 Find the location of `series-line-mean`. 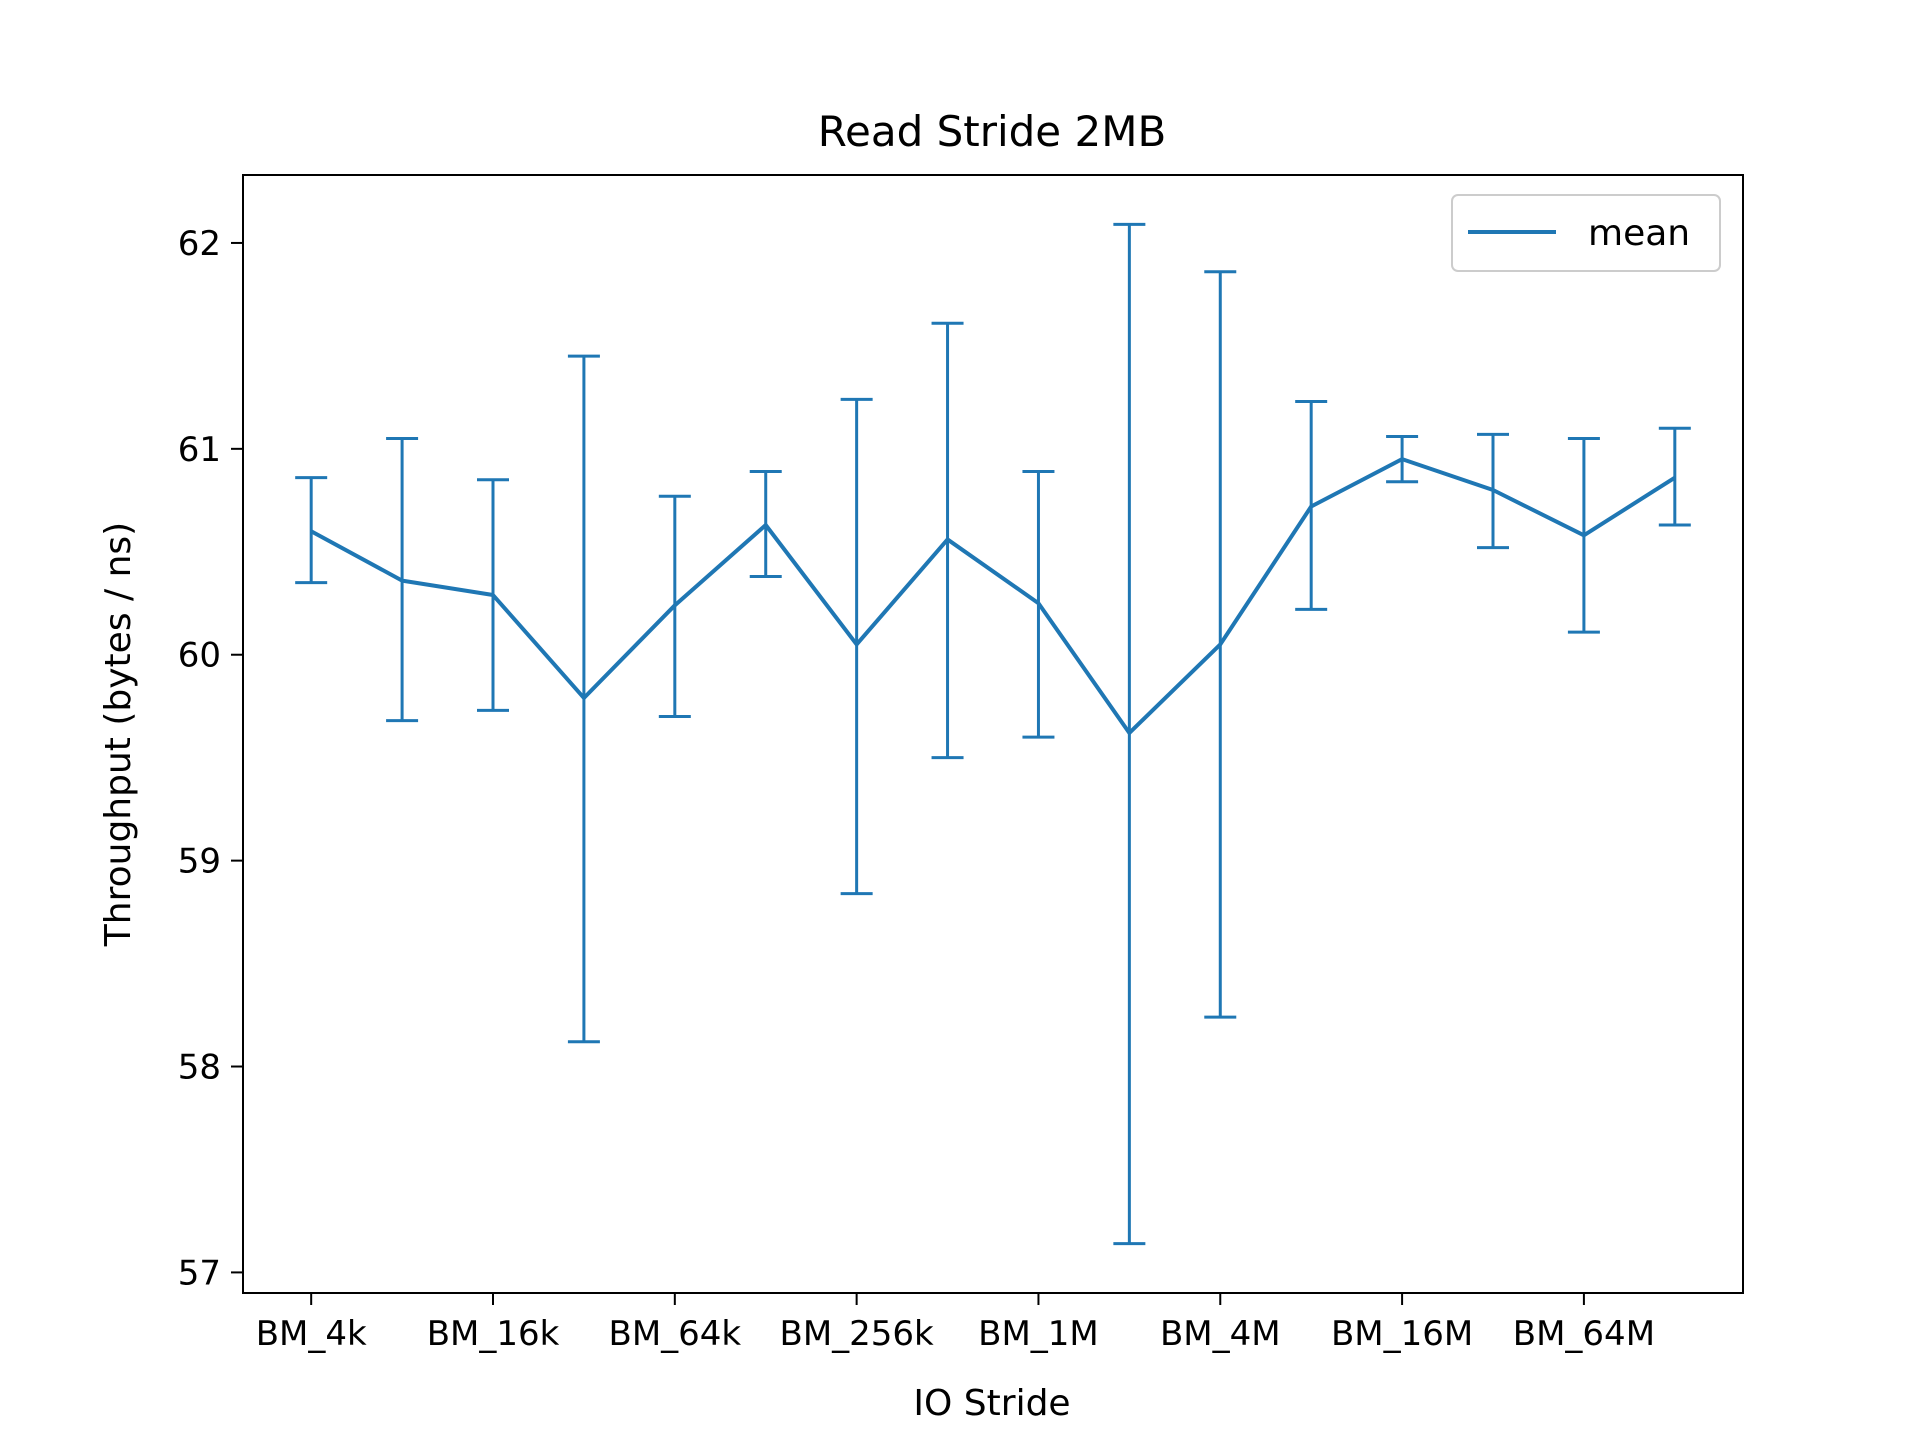

series-line-mean is located at coordinates (993, 596).